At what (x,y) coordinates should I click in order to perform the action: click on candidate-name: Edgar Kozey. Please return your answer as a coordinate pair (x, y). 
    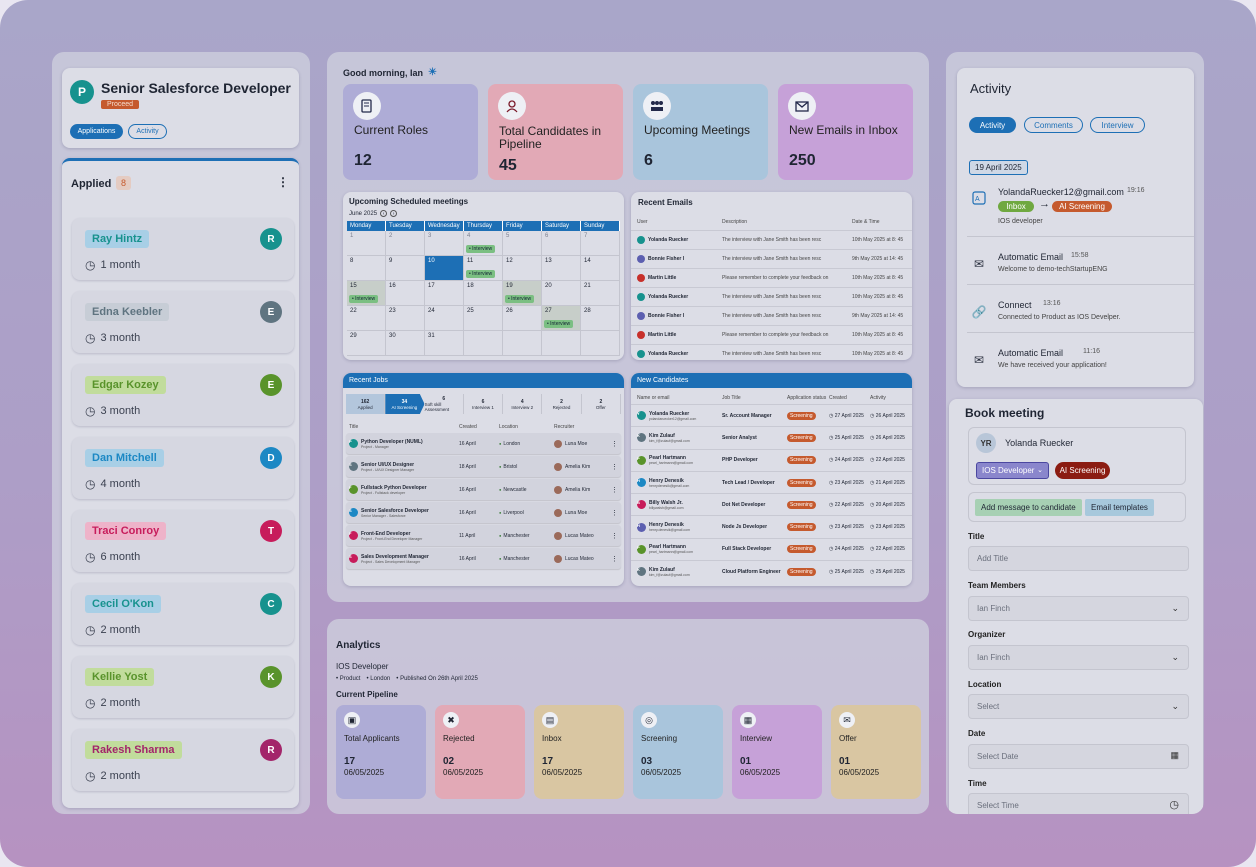
    Looking at the image, I should click on (125, 385).